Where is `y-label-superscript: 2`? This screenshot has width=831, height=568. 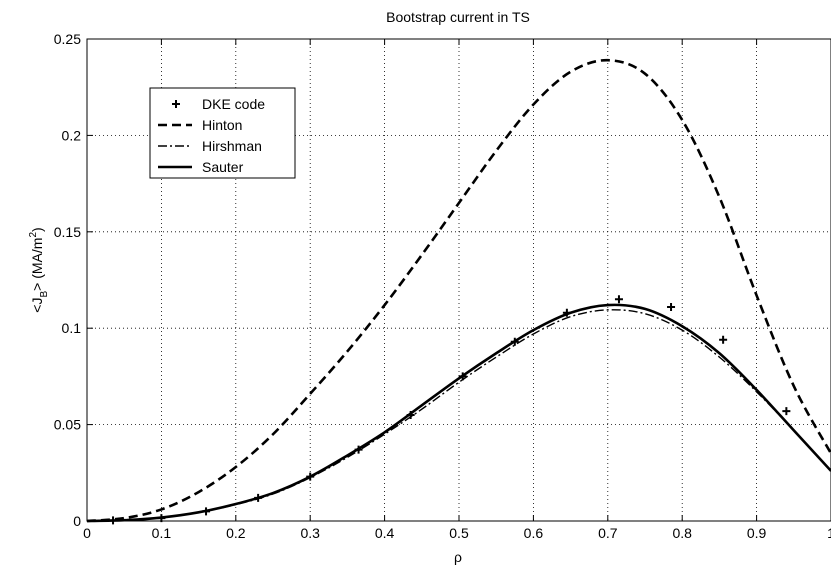
y-label-superscript: 2 is located at coordinates (33, 235).